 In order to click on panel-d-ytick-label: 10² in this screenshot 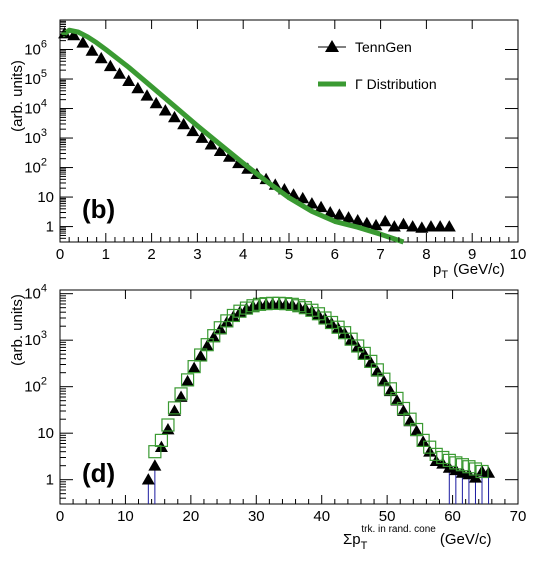, I will do `click(35, 386)`.